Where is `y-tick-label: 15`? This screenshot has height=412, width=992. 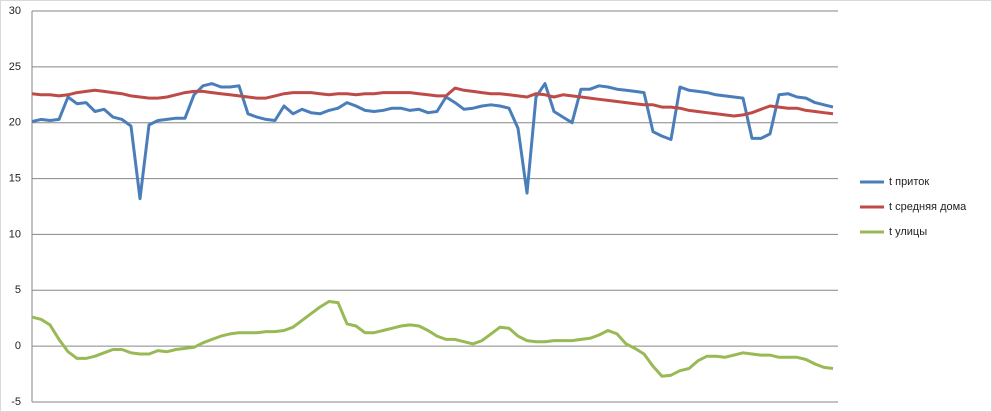
y-tick-label: 15 is located at coordinates (15, 178).